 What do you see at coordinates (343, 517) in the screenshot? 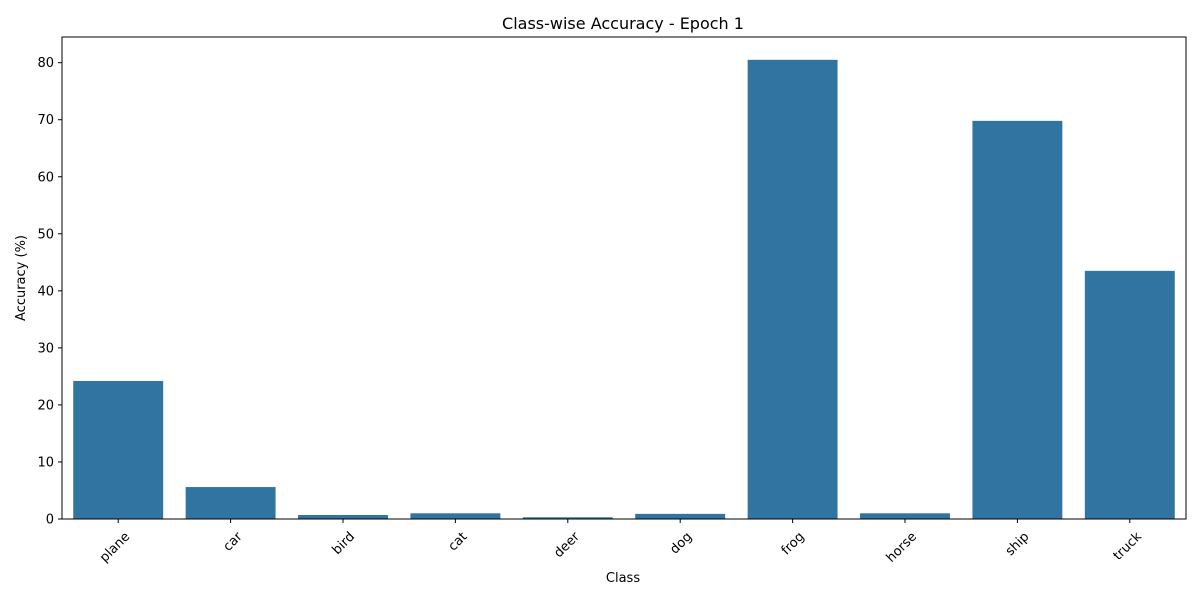
I see `bar-bird` at bounding box center [343, 517].